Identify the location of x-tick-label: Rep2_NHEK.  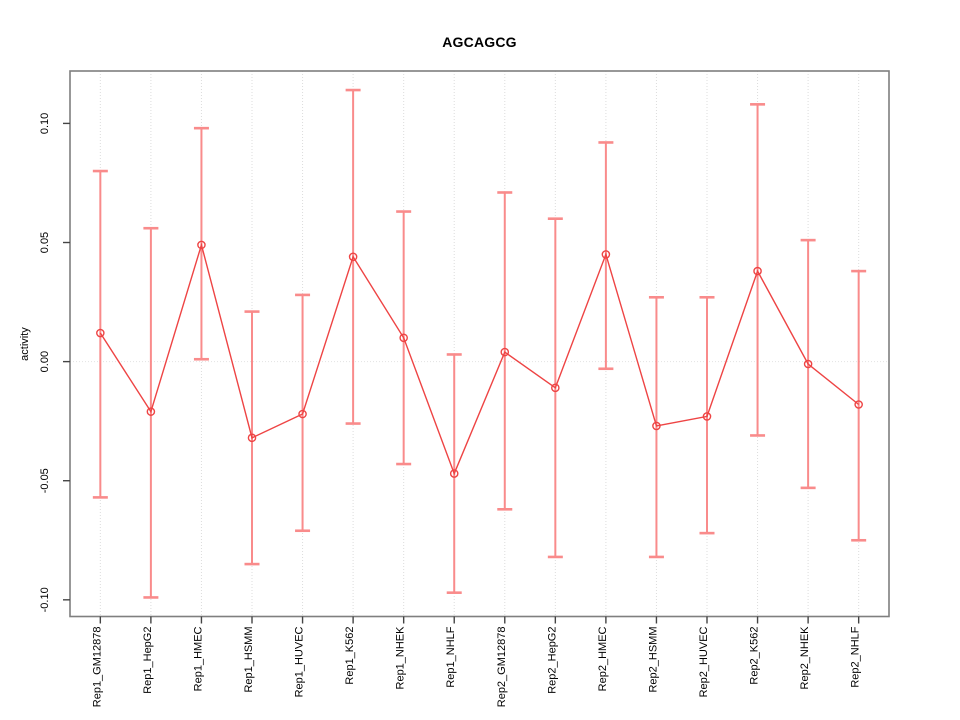
(805, 658).